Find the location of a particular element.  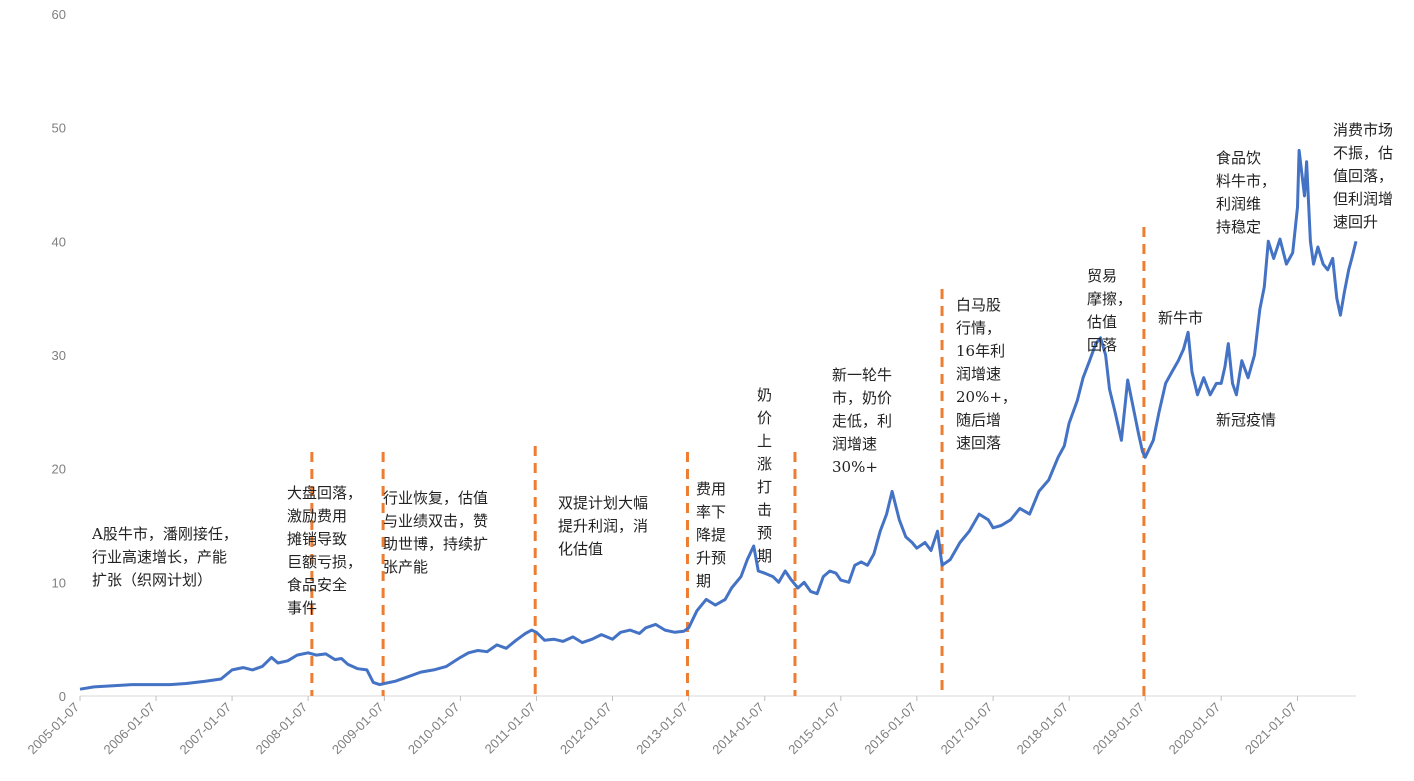

x-tick-label: 2020-01-07 is located at coordinates (1195, 729).